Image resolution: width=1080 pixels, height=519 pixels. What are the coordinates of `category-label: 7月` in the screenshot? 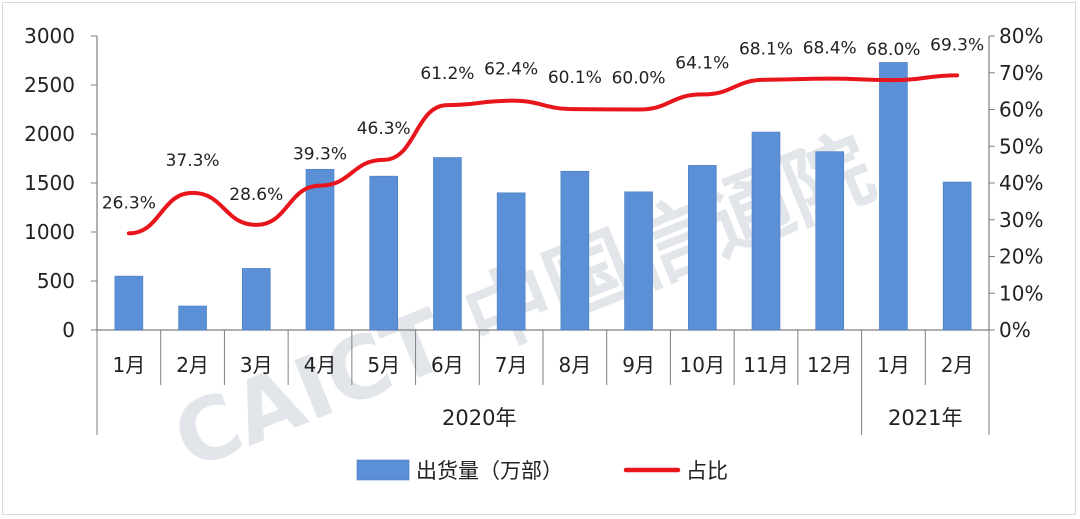 It's located at (511, 365).